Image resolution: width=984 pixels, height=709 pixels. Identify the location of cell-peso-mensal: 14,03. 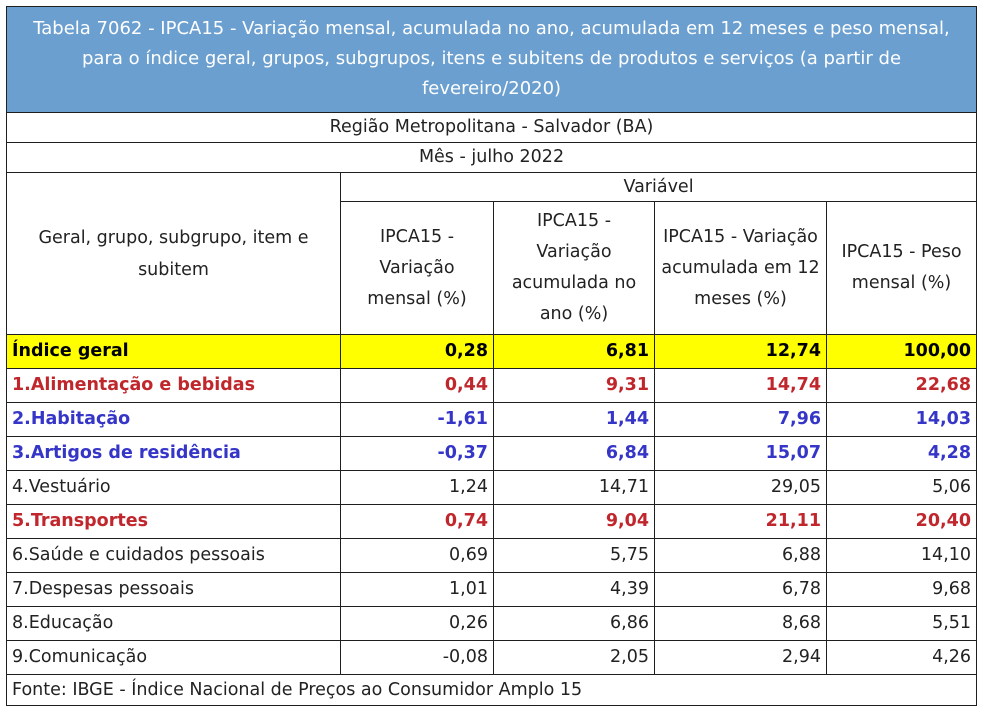
(901, 419).